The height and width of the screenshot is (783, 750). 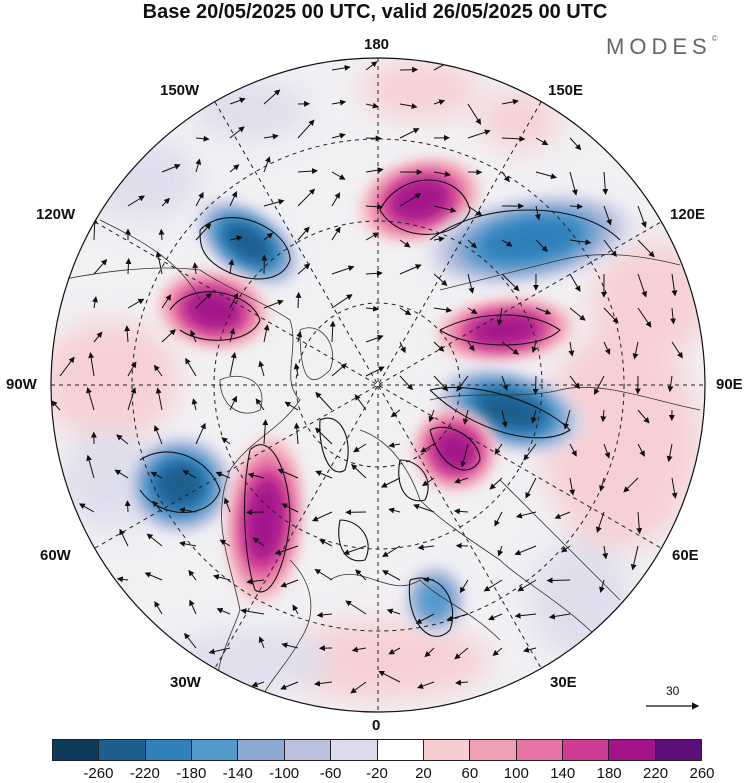 I want to click on lon-label-60e: 60E, so click(x=685, y=555).